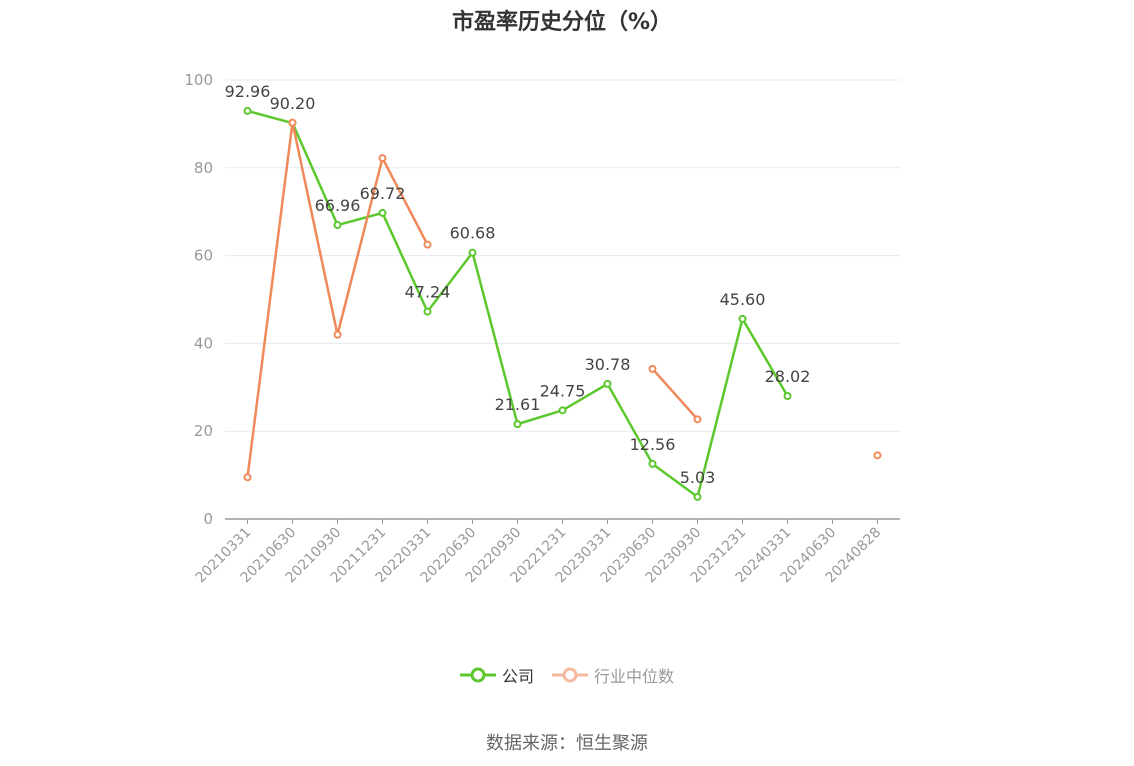 This screenshot has width=1134, height=766. What do you see at coordinates (567, 743) in the screenshot?
I see `source-note: 数据来源：恒生聚源` at bounding box center [567, 743].